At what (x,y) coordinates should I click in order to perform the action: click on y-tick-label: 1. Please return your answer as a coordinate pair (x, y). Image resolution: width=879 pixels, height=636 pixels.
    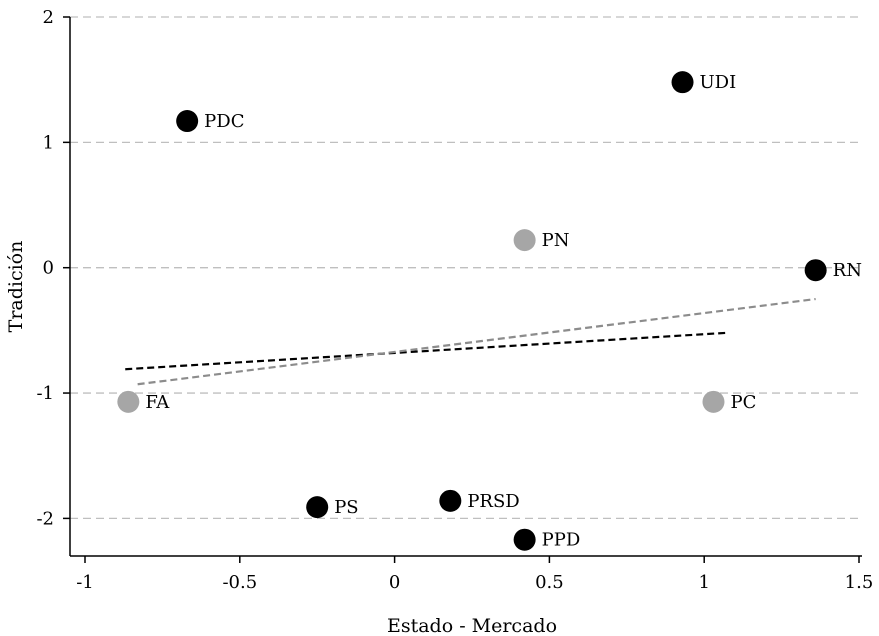
    Looking at the image, I should click on (48, 142).